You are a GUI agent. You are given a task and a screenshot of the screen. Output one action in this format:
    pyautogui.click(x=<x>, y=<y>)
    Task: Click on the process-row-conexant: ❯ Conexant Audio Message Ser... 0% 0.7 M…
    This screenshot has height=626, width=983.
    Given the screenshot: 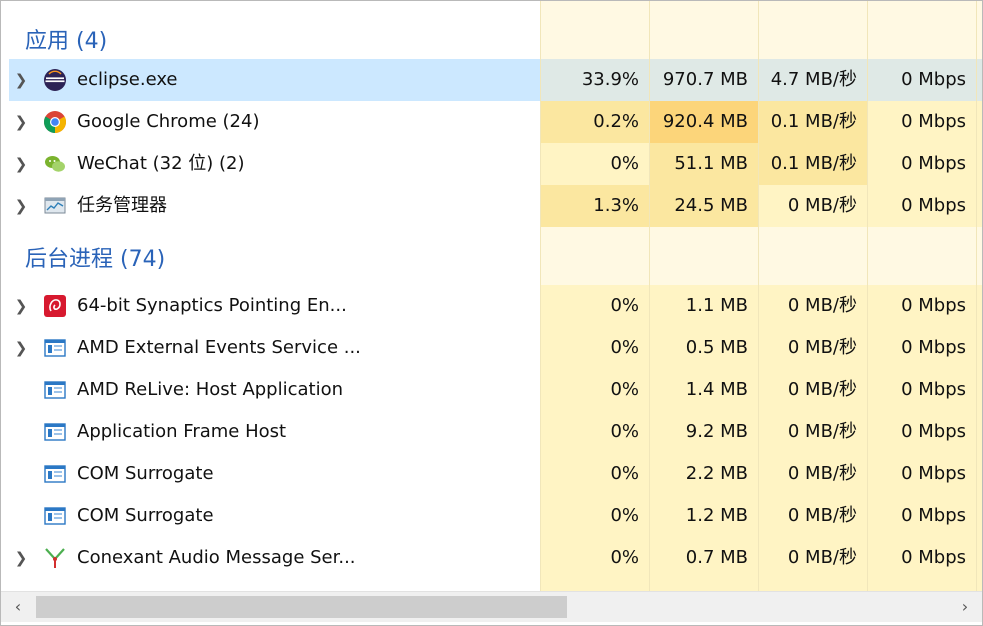 What is the action you would take?
    pyautogui.click(x=491, y=558)
    